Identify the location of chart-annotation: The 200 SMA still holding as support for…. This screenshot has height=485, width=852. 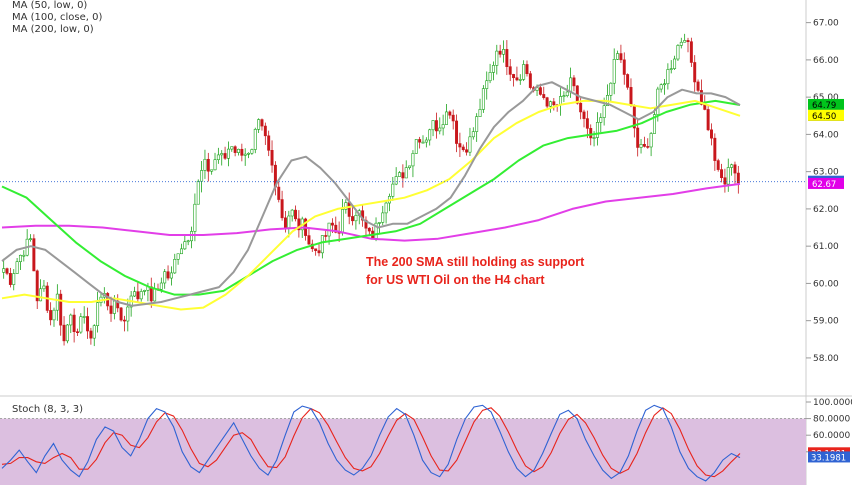
(475, 271).